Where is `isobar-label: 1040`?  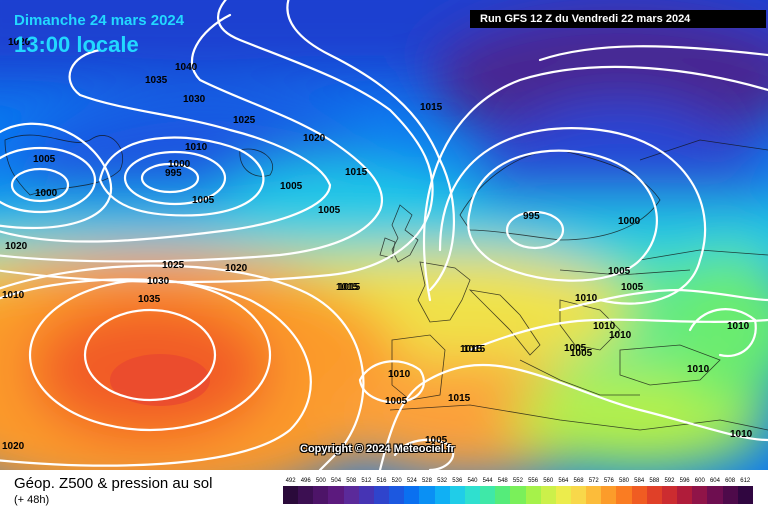 isobar-label: 1040 is located at coordinates (186, 67).